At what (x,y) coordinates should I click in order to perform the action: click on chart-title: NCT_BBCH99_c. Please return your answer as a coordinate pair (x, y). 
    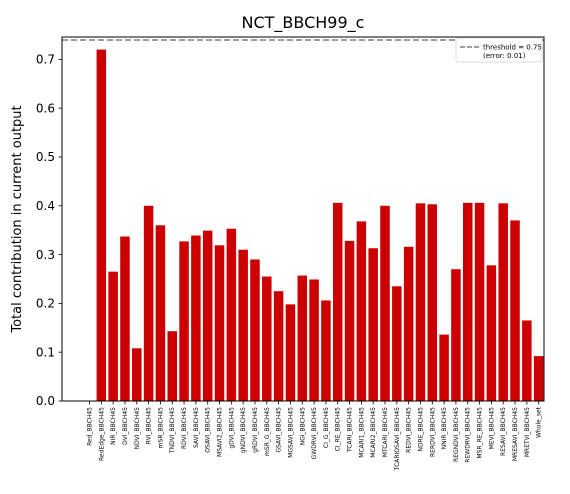
    Looking at the image, I should click on (303, 23).